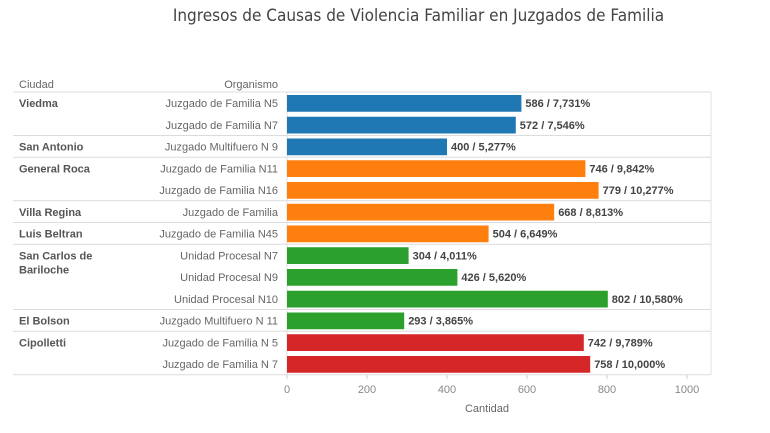 Image resolution: width=770 pixels, height=433 pixels. What do you see at coordinates (638, 191) in the screenshot?
I see `data-label: 779 / 10,277%` at bounding box center [638, 191].